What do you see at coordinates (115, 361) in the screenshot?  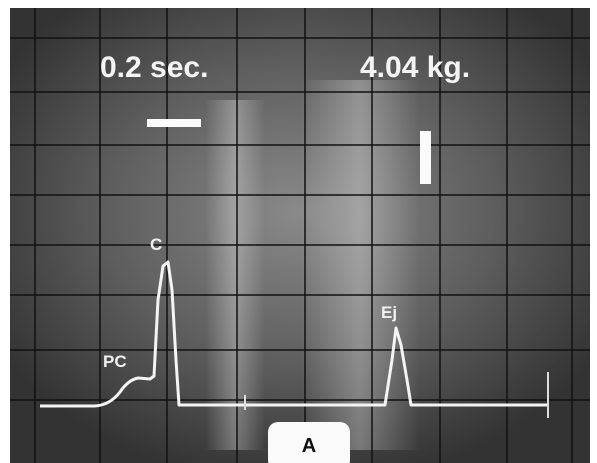 I see `peak-label: PC` at bounding box center [115, 361].